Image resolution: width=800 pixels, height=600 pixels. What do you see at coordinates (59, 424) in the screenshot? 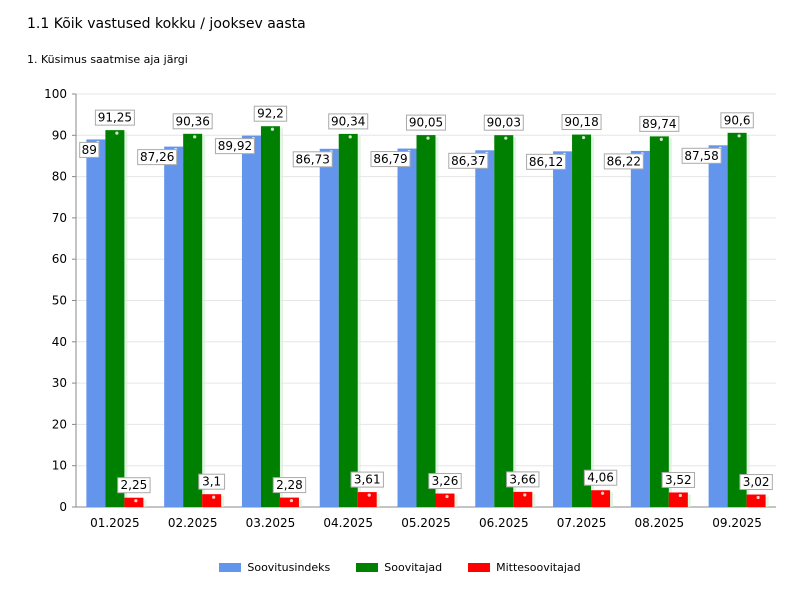
I see `y-tick-label: 20` at bounding box center [59, 424].